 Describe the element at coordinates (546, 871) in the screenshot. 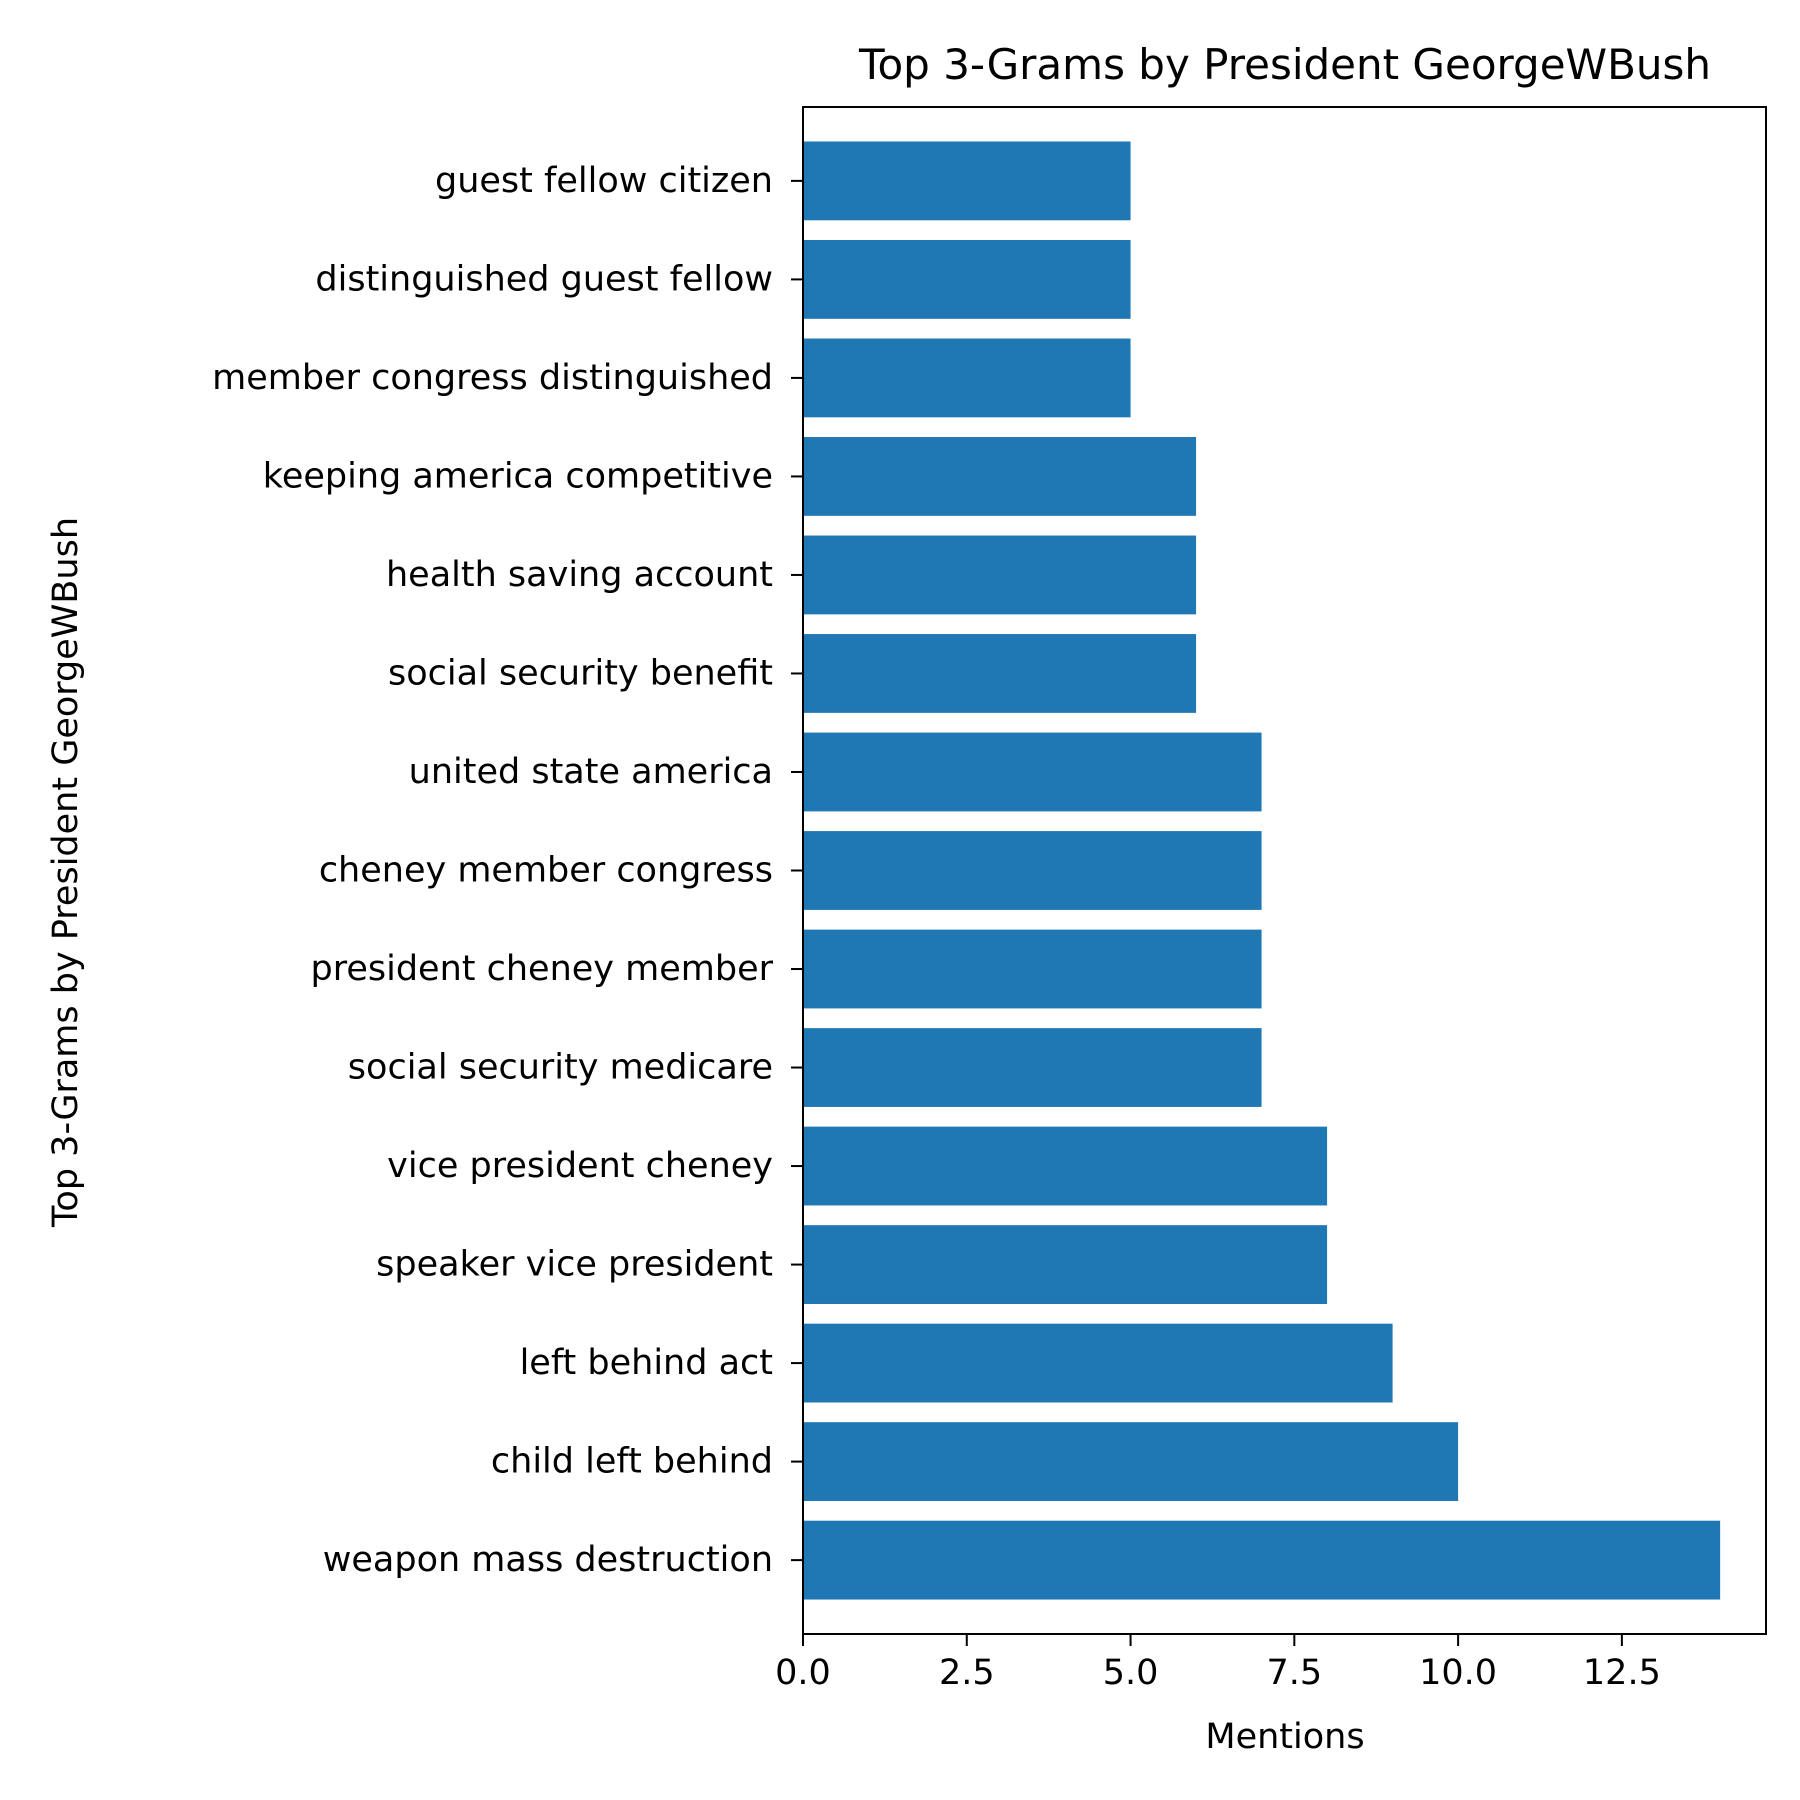

I see `y-tick-label: cheney member congress` at that location.